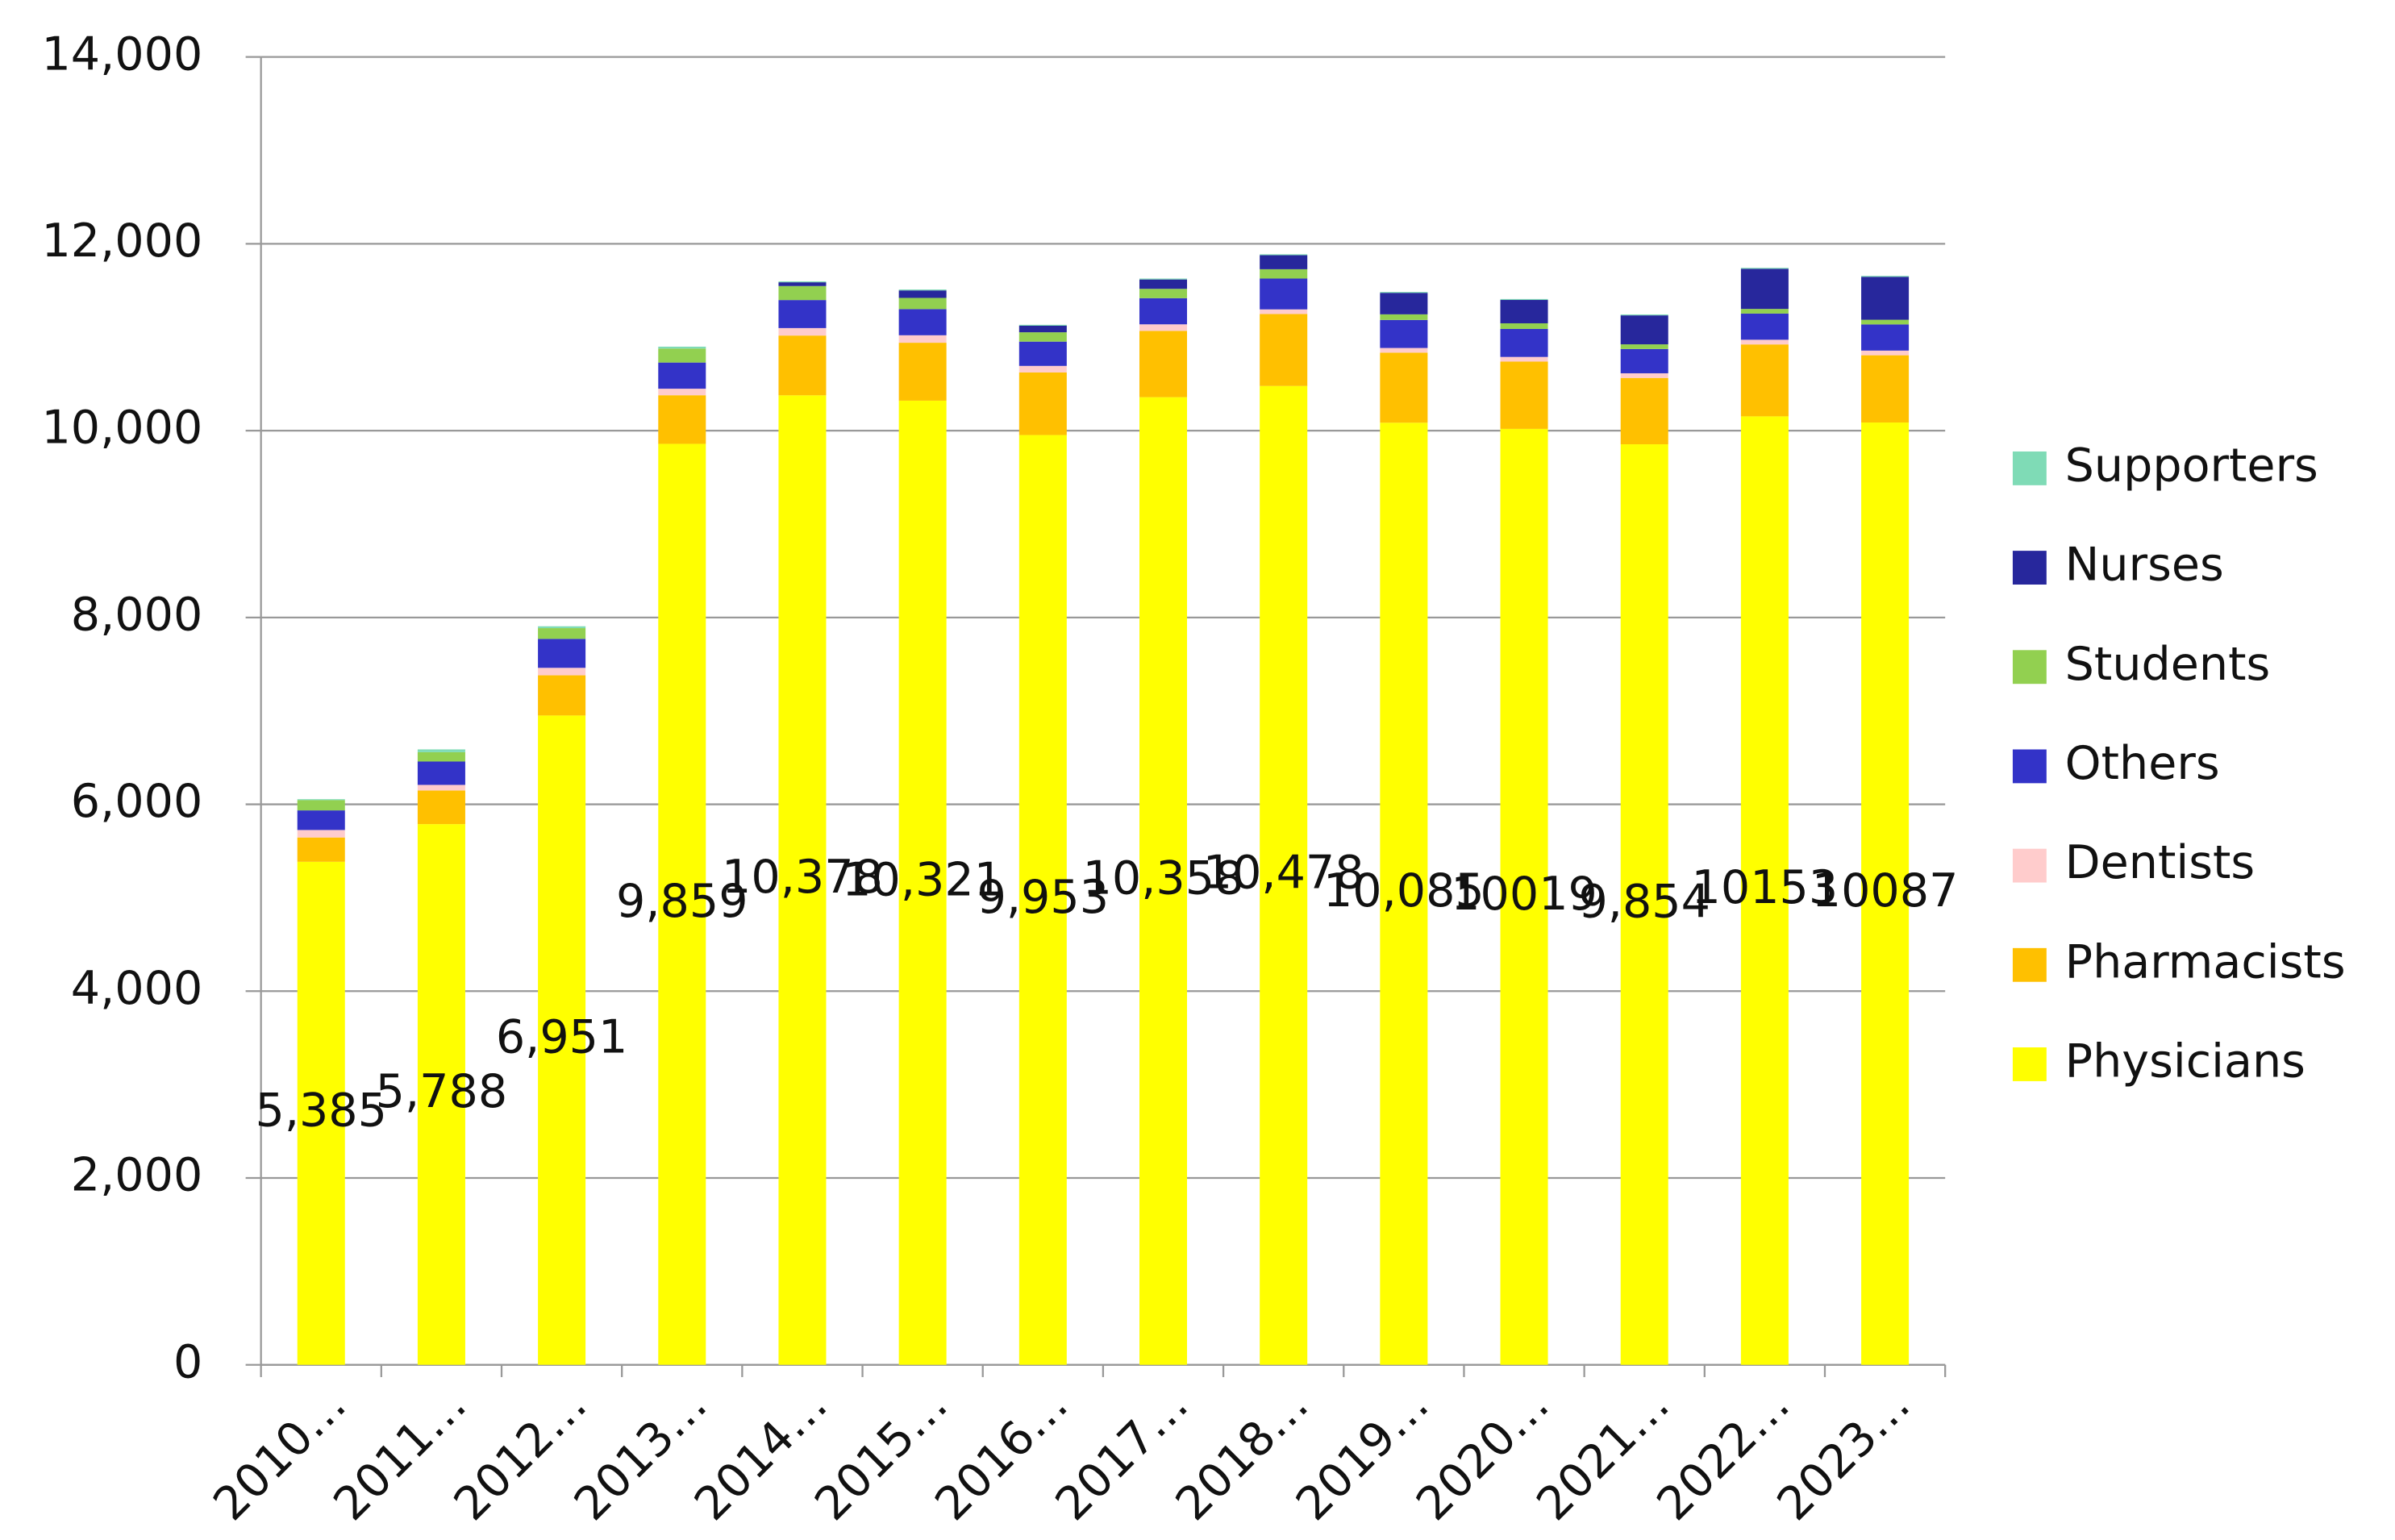 The width and height of the screenshot is (2395, 1540). I want to click on data-label: 5,788, so click(442, 1091).